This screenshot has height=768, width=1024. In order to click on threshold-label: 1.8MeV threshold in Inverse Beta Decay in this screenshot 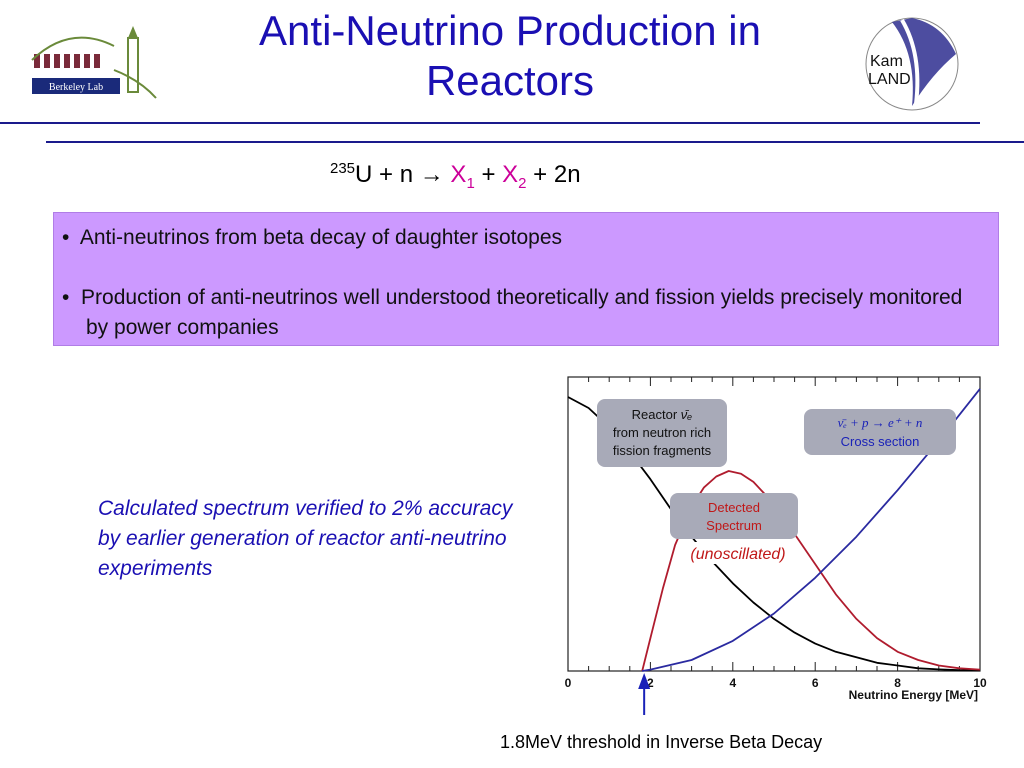, I will do `click(661, 742)`.